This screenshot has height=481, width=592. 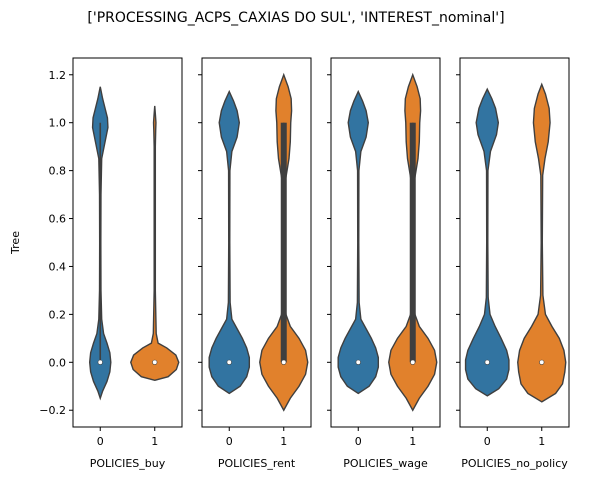 I want to click on axes-frame-POLICIES_wage, so click(x=385, y=242).